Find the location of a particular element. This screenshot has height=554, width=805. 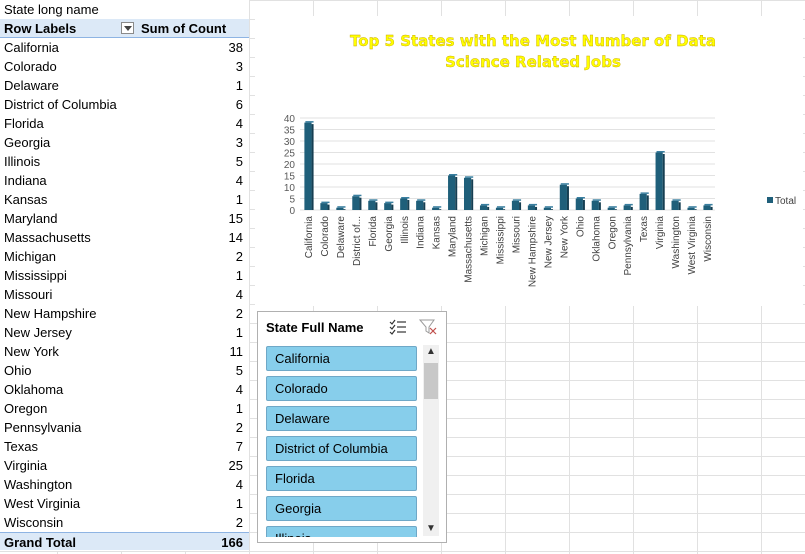

pivot-row-value: 15 is located at coordinates (235, 218).